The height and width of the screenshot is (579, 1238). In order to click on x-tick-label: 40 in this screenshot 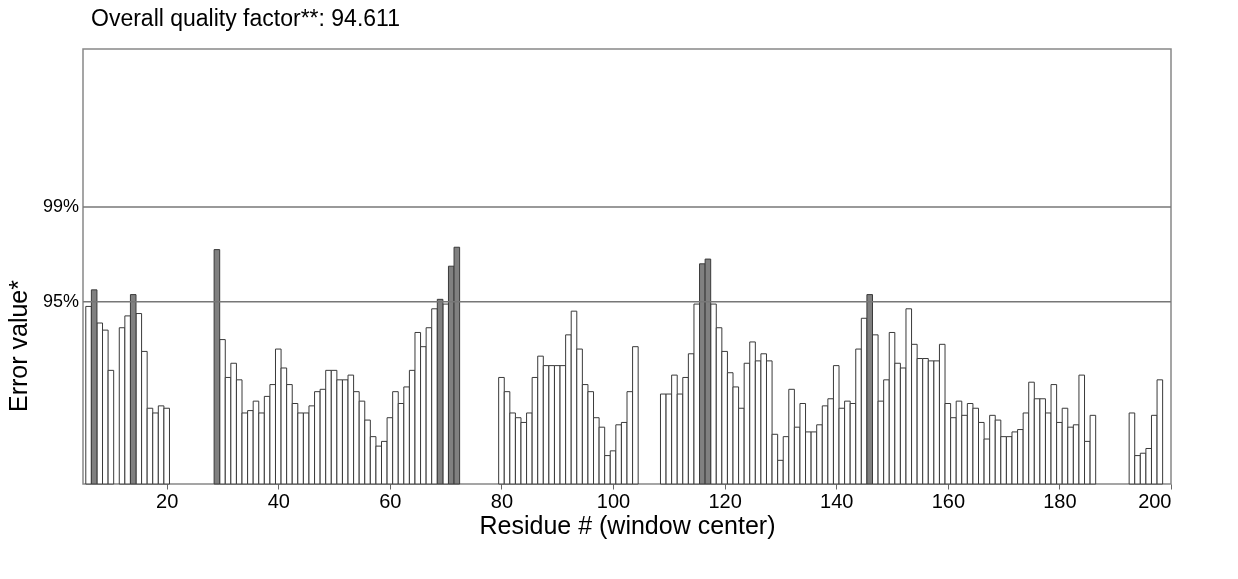, I will do `click(278, 500)`.